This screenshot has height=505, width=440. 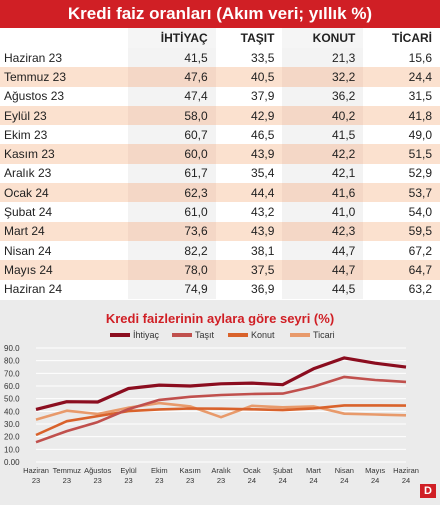 What do you see at coordinates (428, 491) in the screenshot?
I see `publisher-logo: D` at bounding box center [428, 491].